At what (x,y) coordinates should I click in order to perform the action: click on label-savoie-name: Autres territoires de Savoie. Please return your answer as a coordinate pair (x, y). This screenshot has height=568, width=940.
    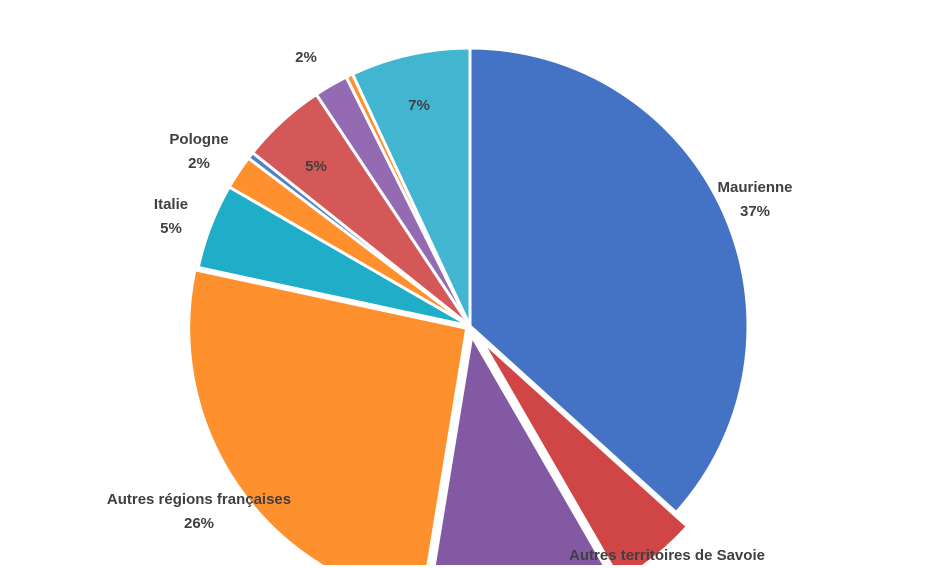
    Looking at the image, I should click on (667, 555).